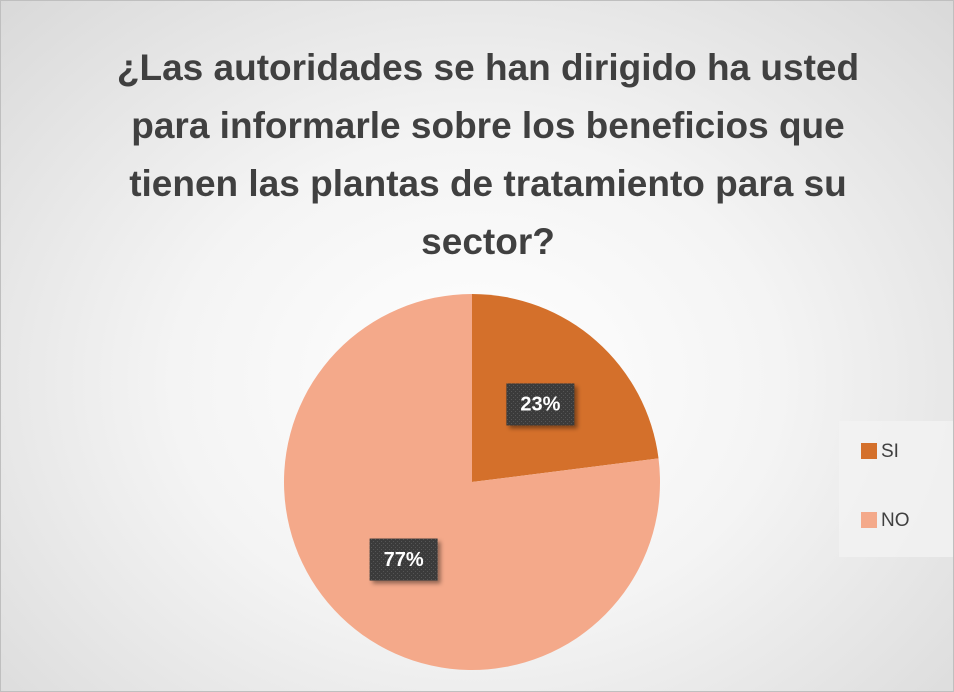 This screenshot has height=692, width=954. I want to click on legend-label: SI, so click(890, 451).